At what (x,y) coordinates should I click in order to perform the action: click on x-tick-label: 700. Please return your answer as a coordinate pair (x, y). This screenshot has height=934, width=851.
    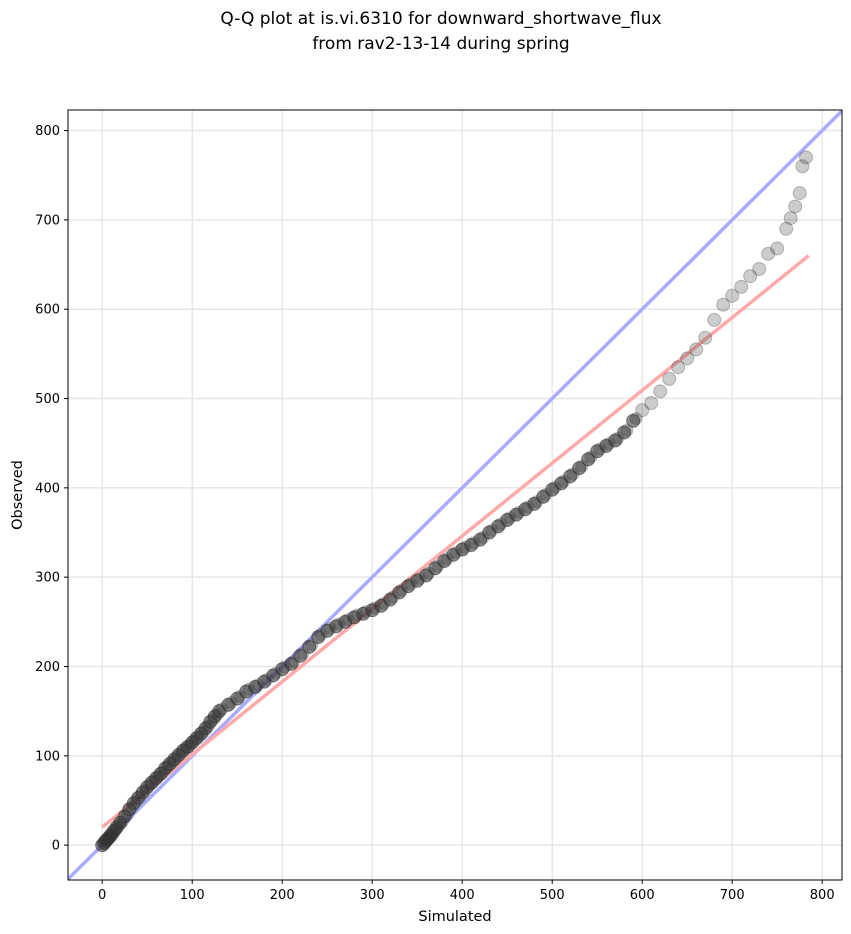
    Looking at the image, I should click on (732, 895).